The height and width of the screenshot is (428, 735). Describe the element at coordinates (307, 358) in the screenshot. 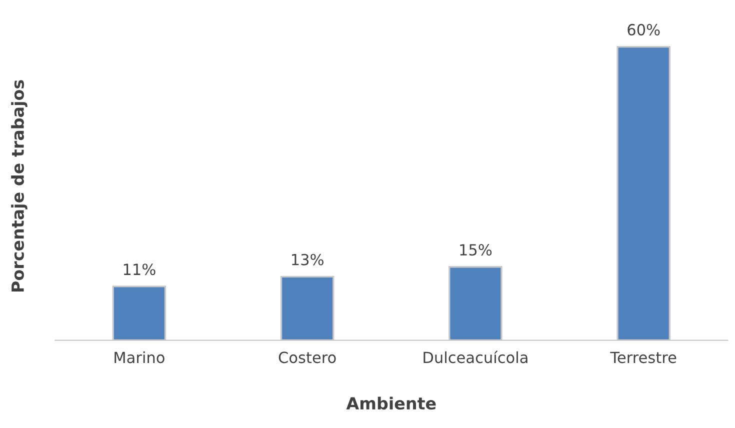

I see `x-tick-label: Costero` at that location.